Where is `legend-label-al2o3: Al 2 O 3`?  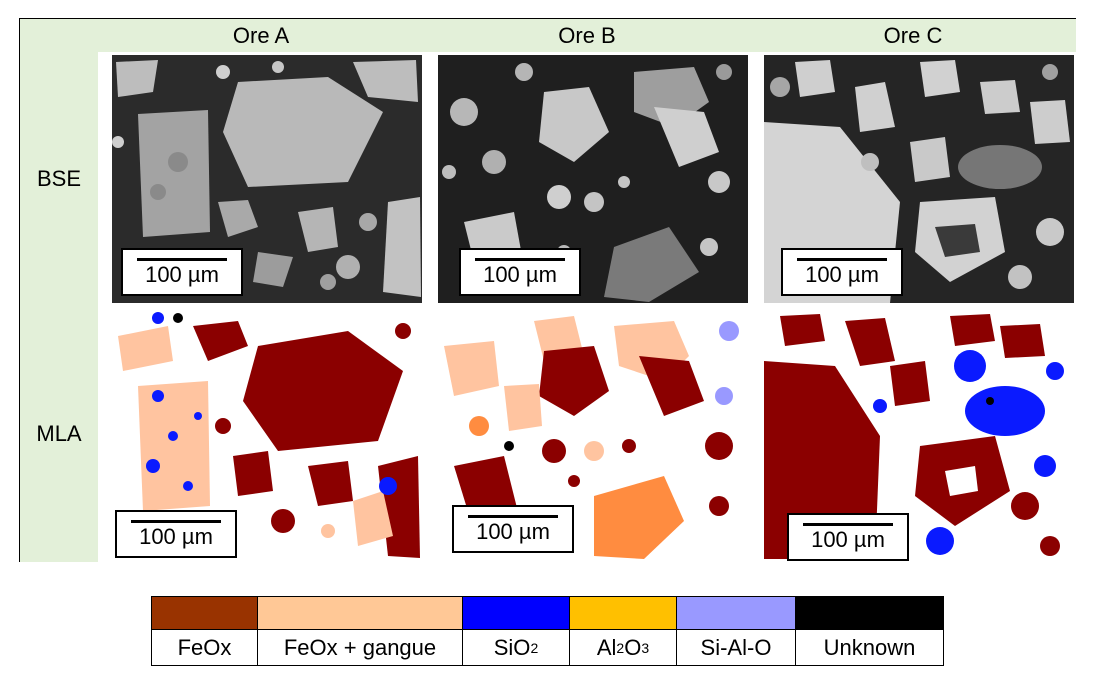
legend-label-al2o3: Al 2 O 3 is located at coordinates (623, 647).